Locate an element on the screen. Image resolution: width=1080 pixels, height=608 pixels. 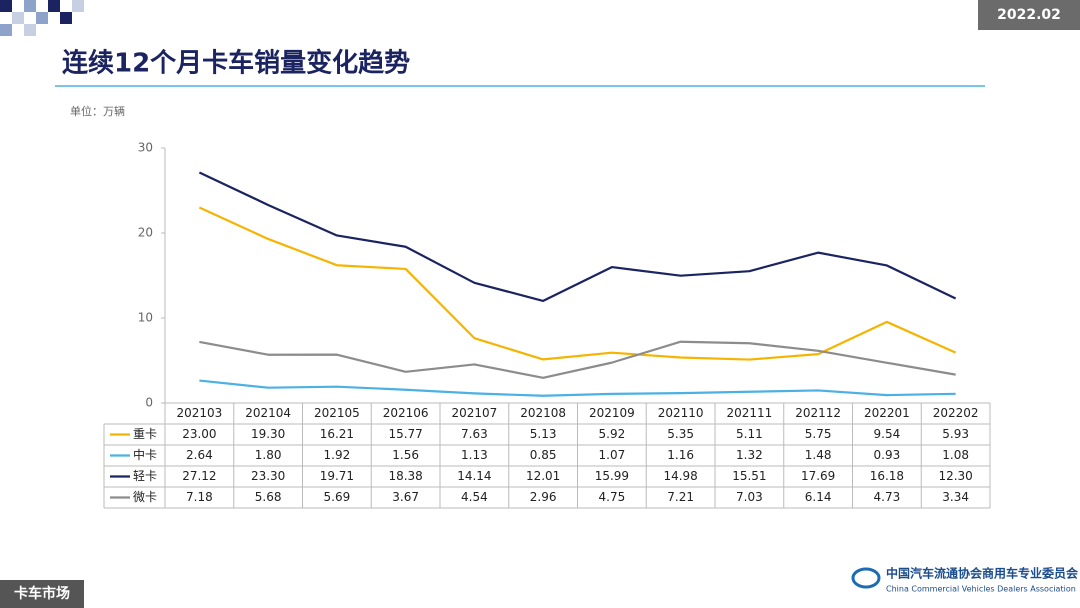
table-value: 5.35 is located at coordinates (680, 434).